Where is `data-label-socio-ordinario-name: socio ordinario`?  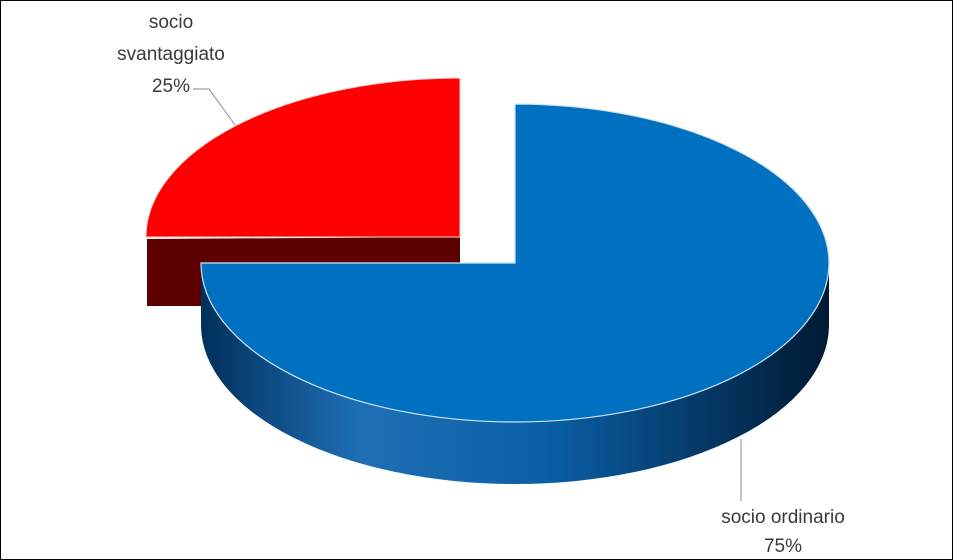
data-label-socio-ordinario-name: socio ordinario is located at coordinates (783, 517).